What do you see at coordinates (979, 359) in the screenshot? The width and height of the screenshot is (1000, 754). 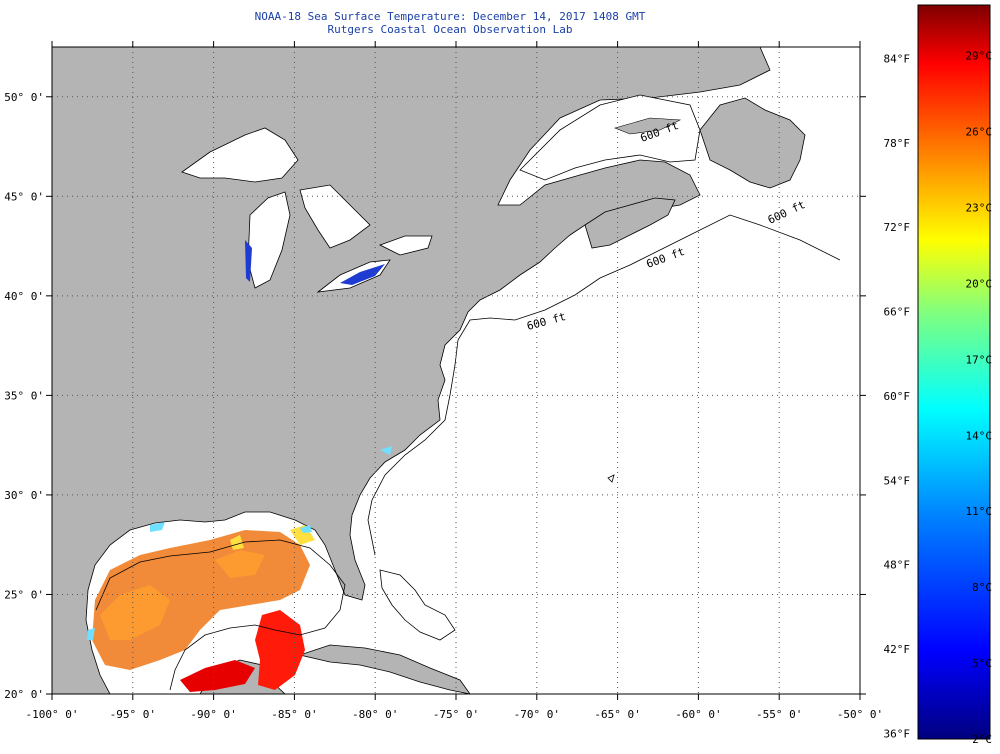 I see `colorbar-c-label: 17°C` at bounding box center [979, 359].